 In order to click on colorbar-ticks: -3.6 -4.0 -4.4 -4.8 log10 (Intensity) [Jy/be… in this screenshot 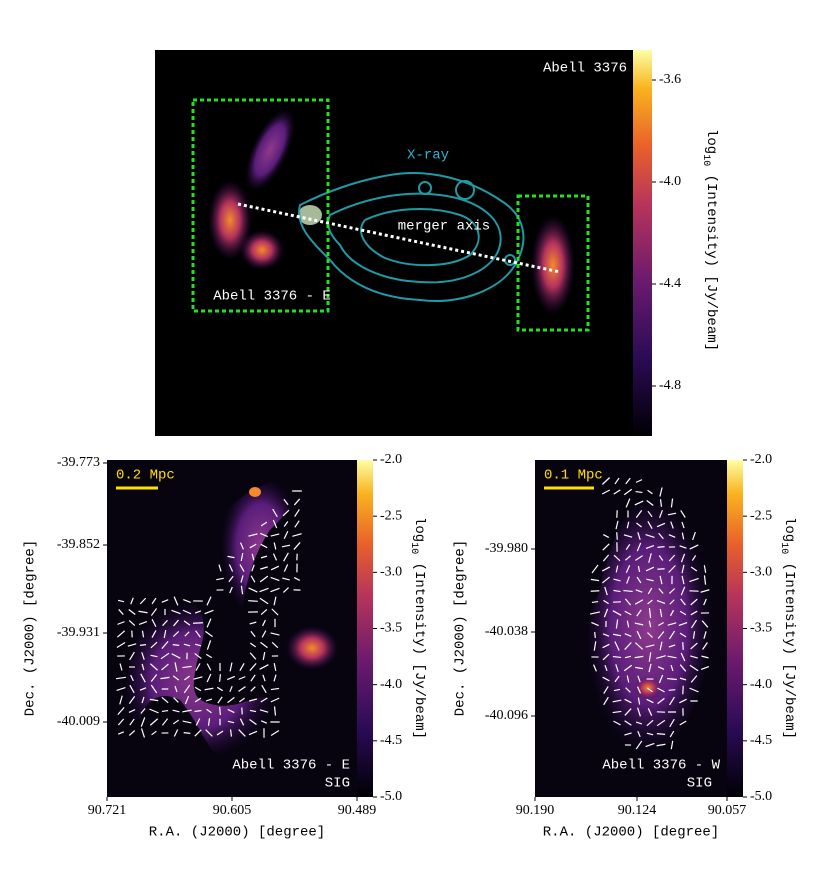, I will do `click(685, 232)`.